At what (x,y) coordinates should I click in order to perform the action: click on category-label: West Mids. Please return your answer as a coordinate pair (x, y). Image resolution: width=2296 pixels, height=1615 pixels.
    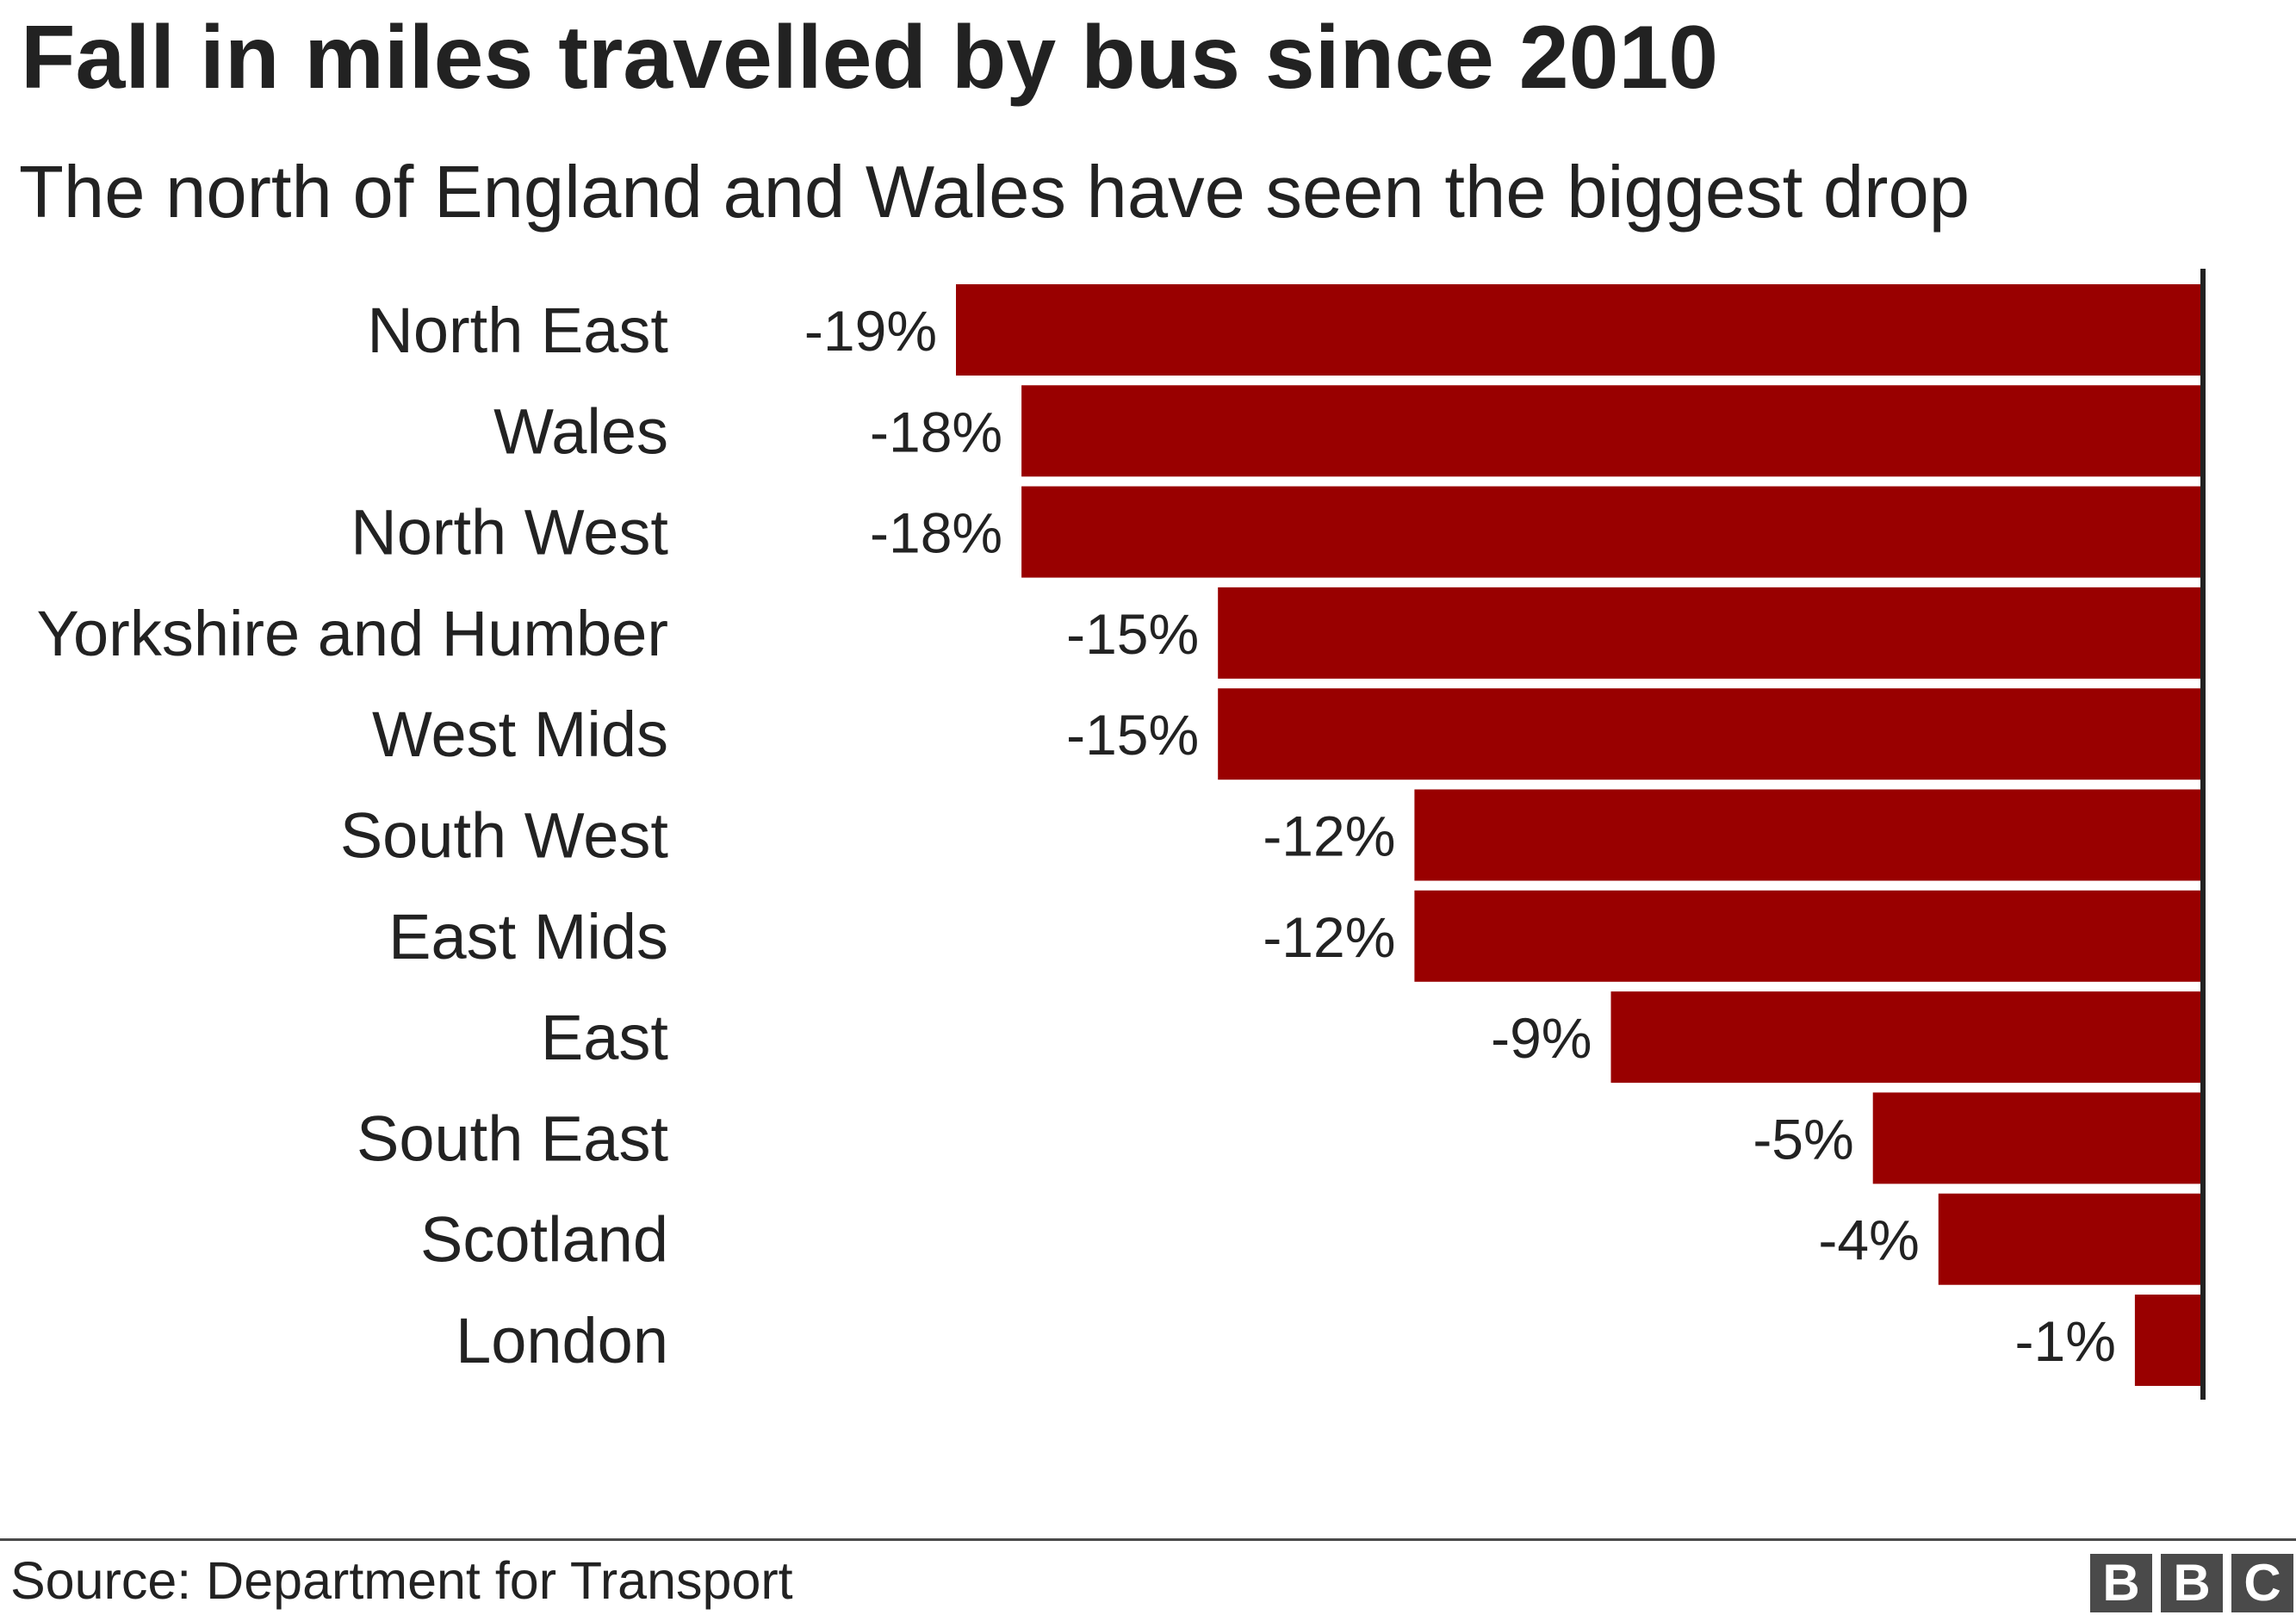
    Looking at the image, I should click on (520, 734).